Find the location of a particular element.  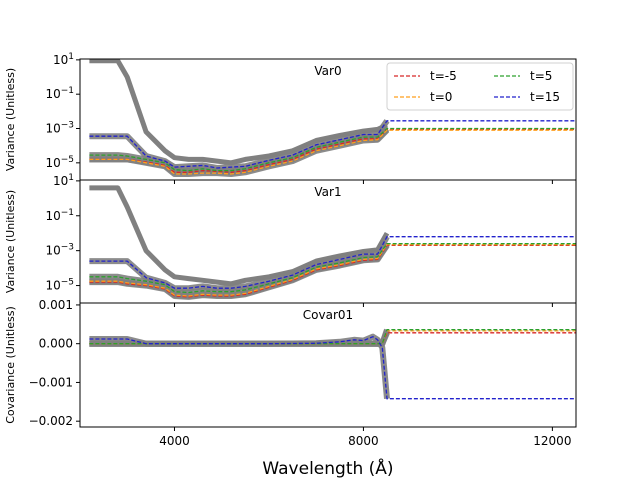

x-tick-label: 12000 is located at coordinates (552, 441).